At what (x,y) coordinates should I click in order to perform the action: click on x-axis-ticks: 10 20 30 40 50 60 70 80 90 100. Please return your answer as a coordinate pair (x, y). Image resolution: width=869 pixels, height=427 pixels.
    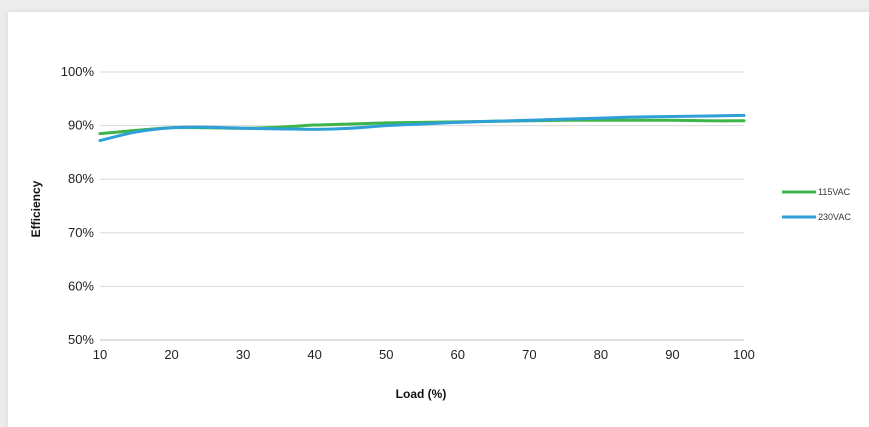
    Looking at the image, I should click on (424, 354).